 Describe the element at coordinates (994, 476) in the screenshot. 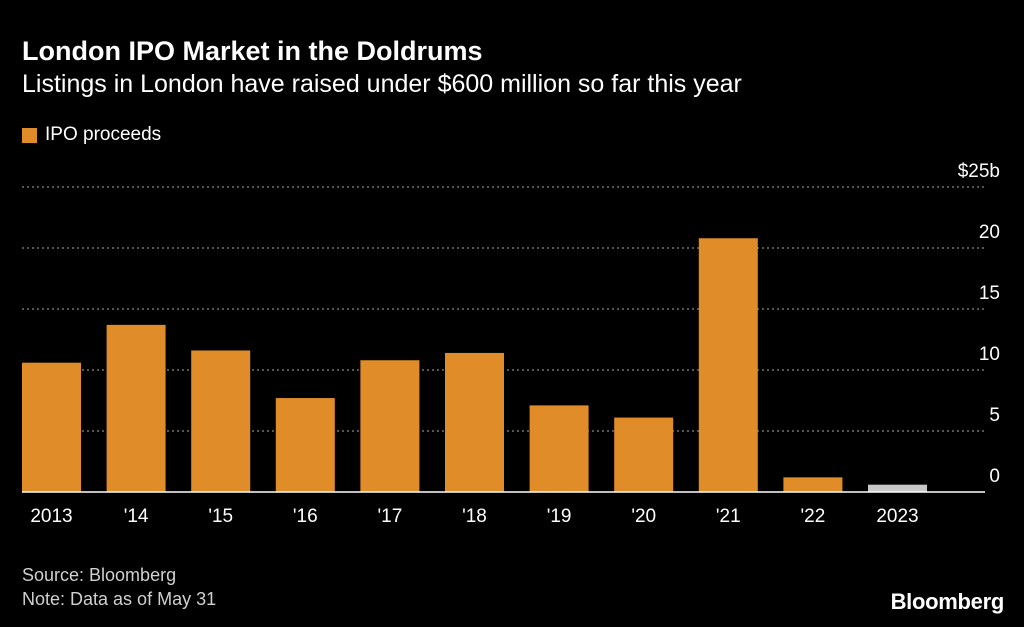

I see `y-tick-label: 0` at that location.